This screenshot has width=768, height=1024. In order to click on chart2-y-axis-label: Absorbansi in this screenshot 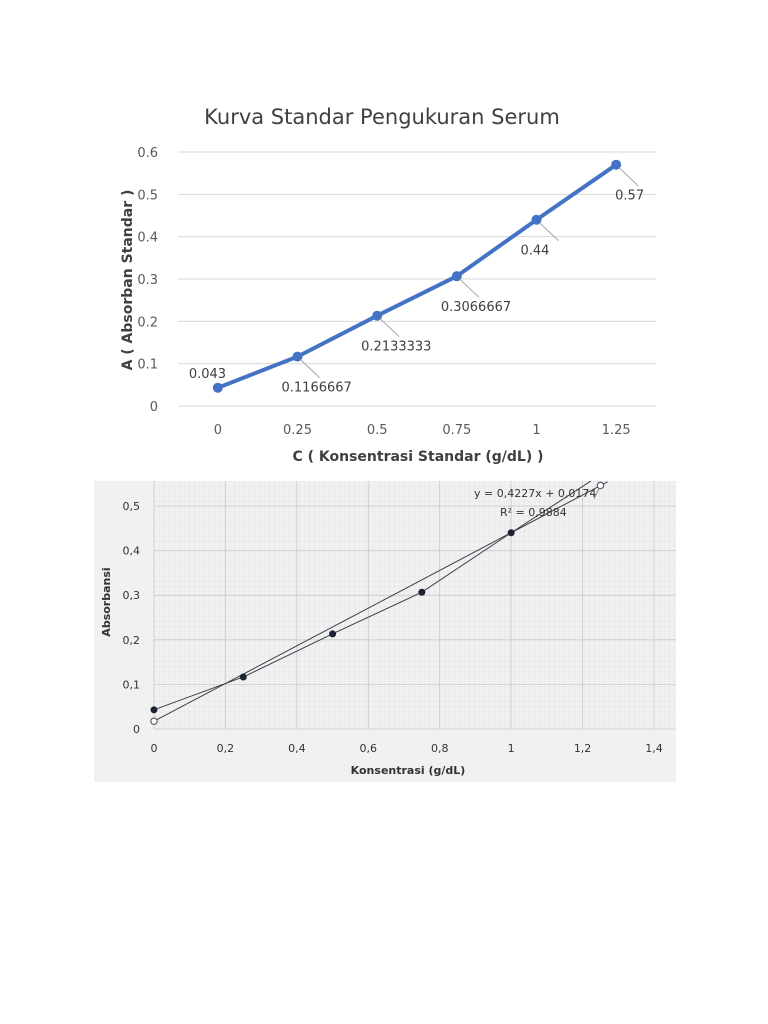, I will do `click(106, 601)`.